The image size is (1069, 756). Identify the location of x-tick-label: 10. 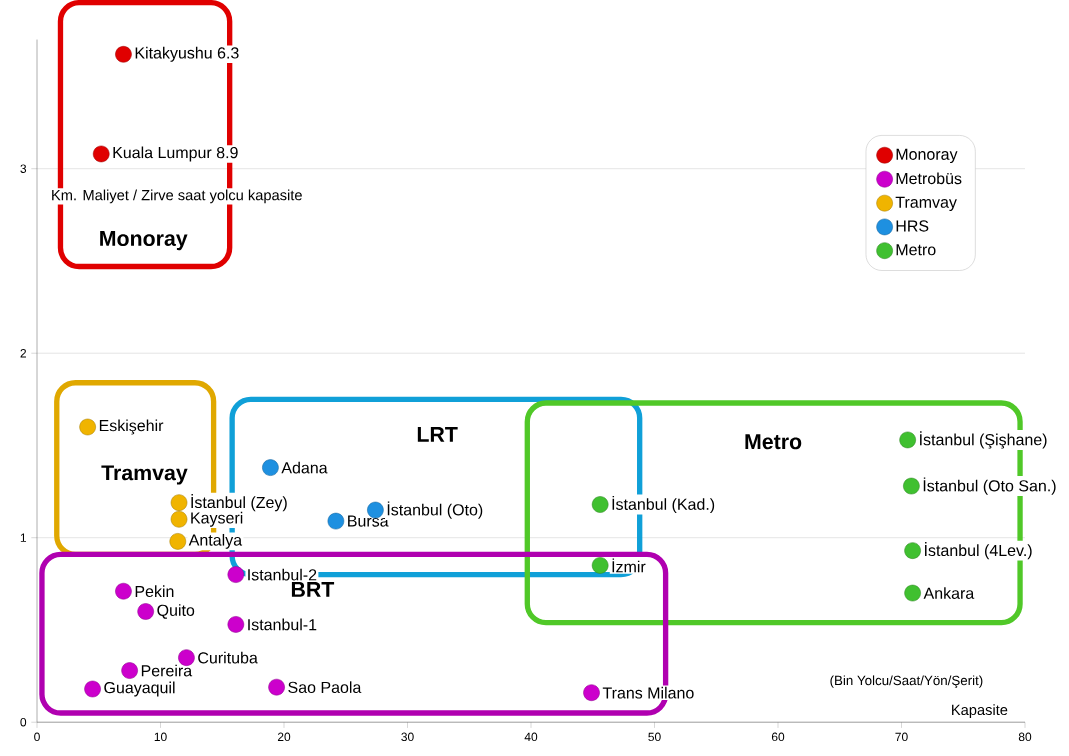
(160, 737).